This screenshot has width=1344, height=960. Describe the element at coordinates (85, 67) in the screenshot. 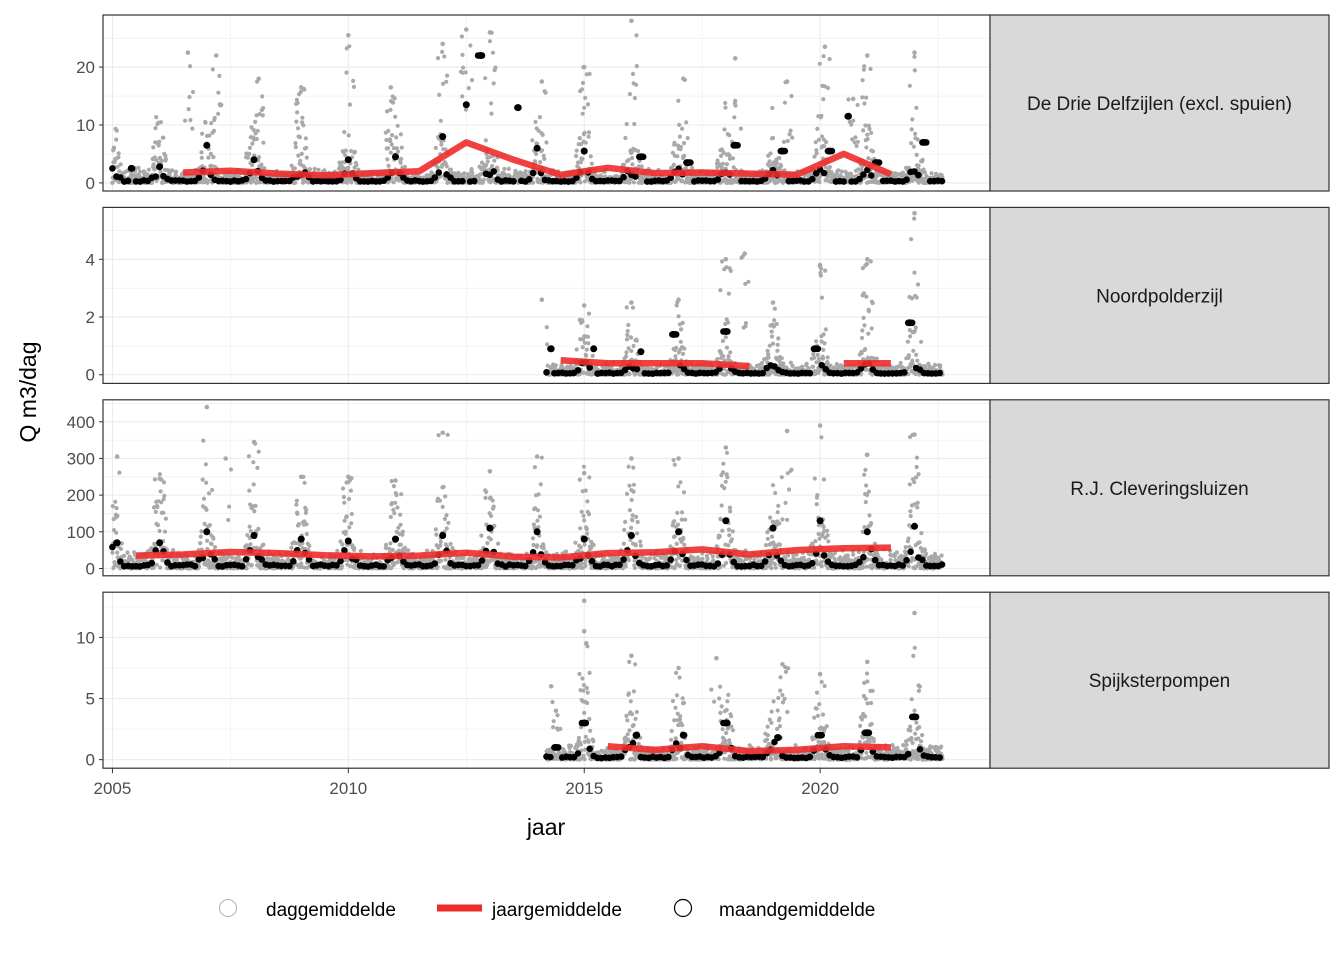

I see `y-tick-label: 20` at that location.